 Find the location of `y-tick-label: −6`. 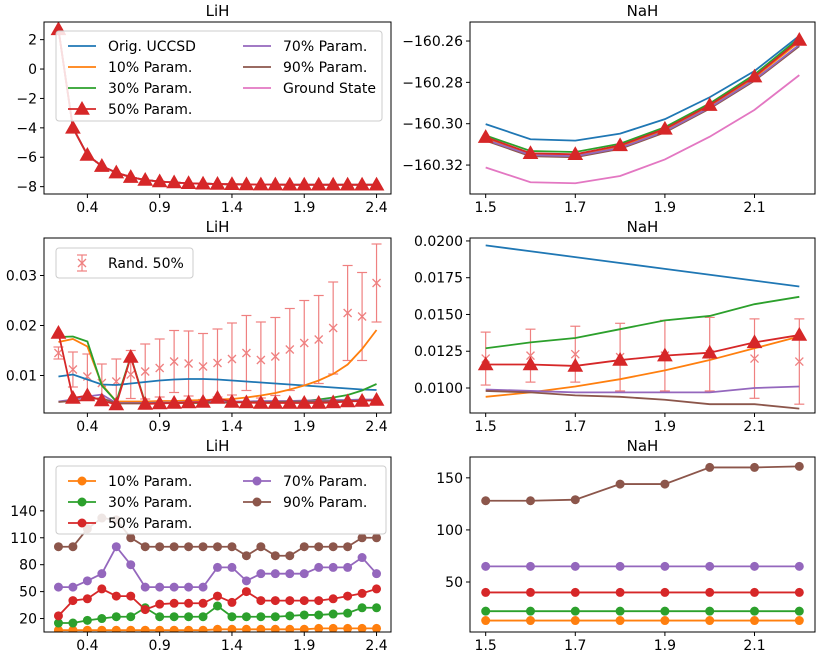

y-tick-label: −6 is located at coordinates (26, 158).